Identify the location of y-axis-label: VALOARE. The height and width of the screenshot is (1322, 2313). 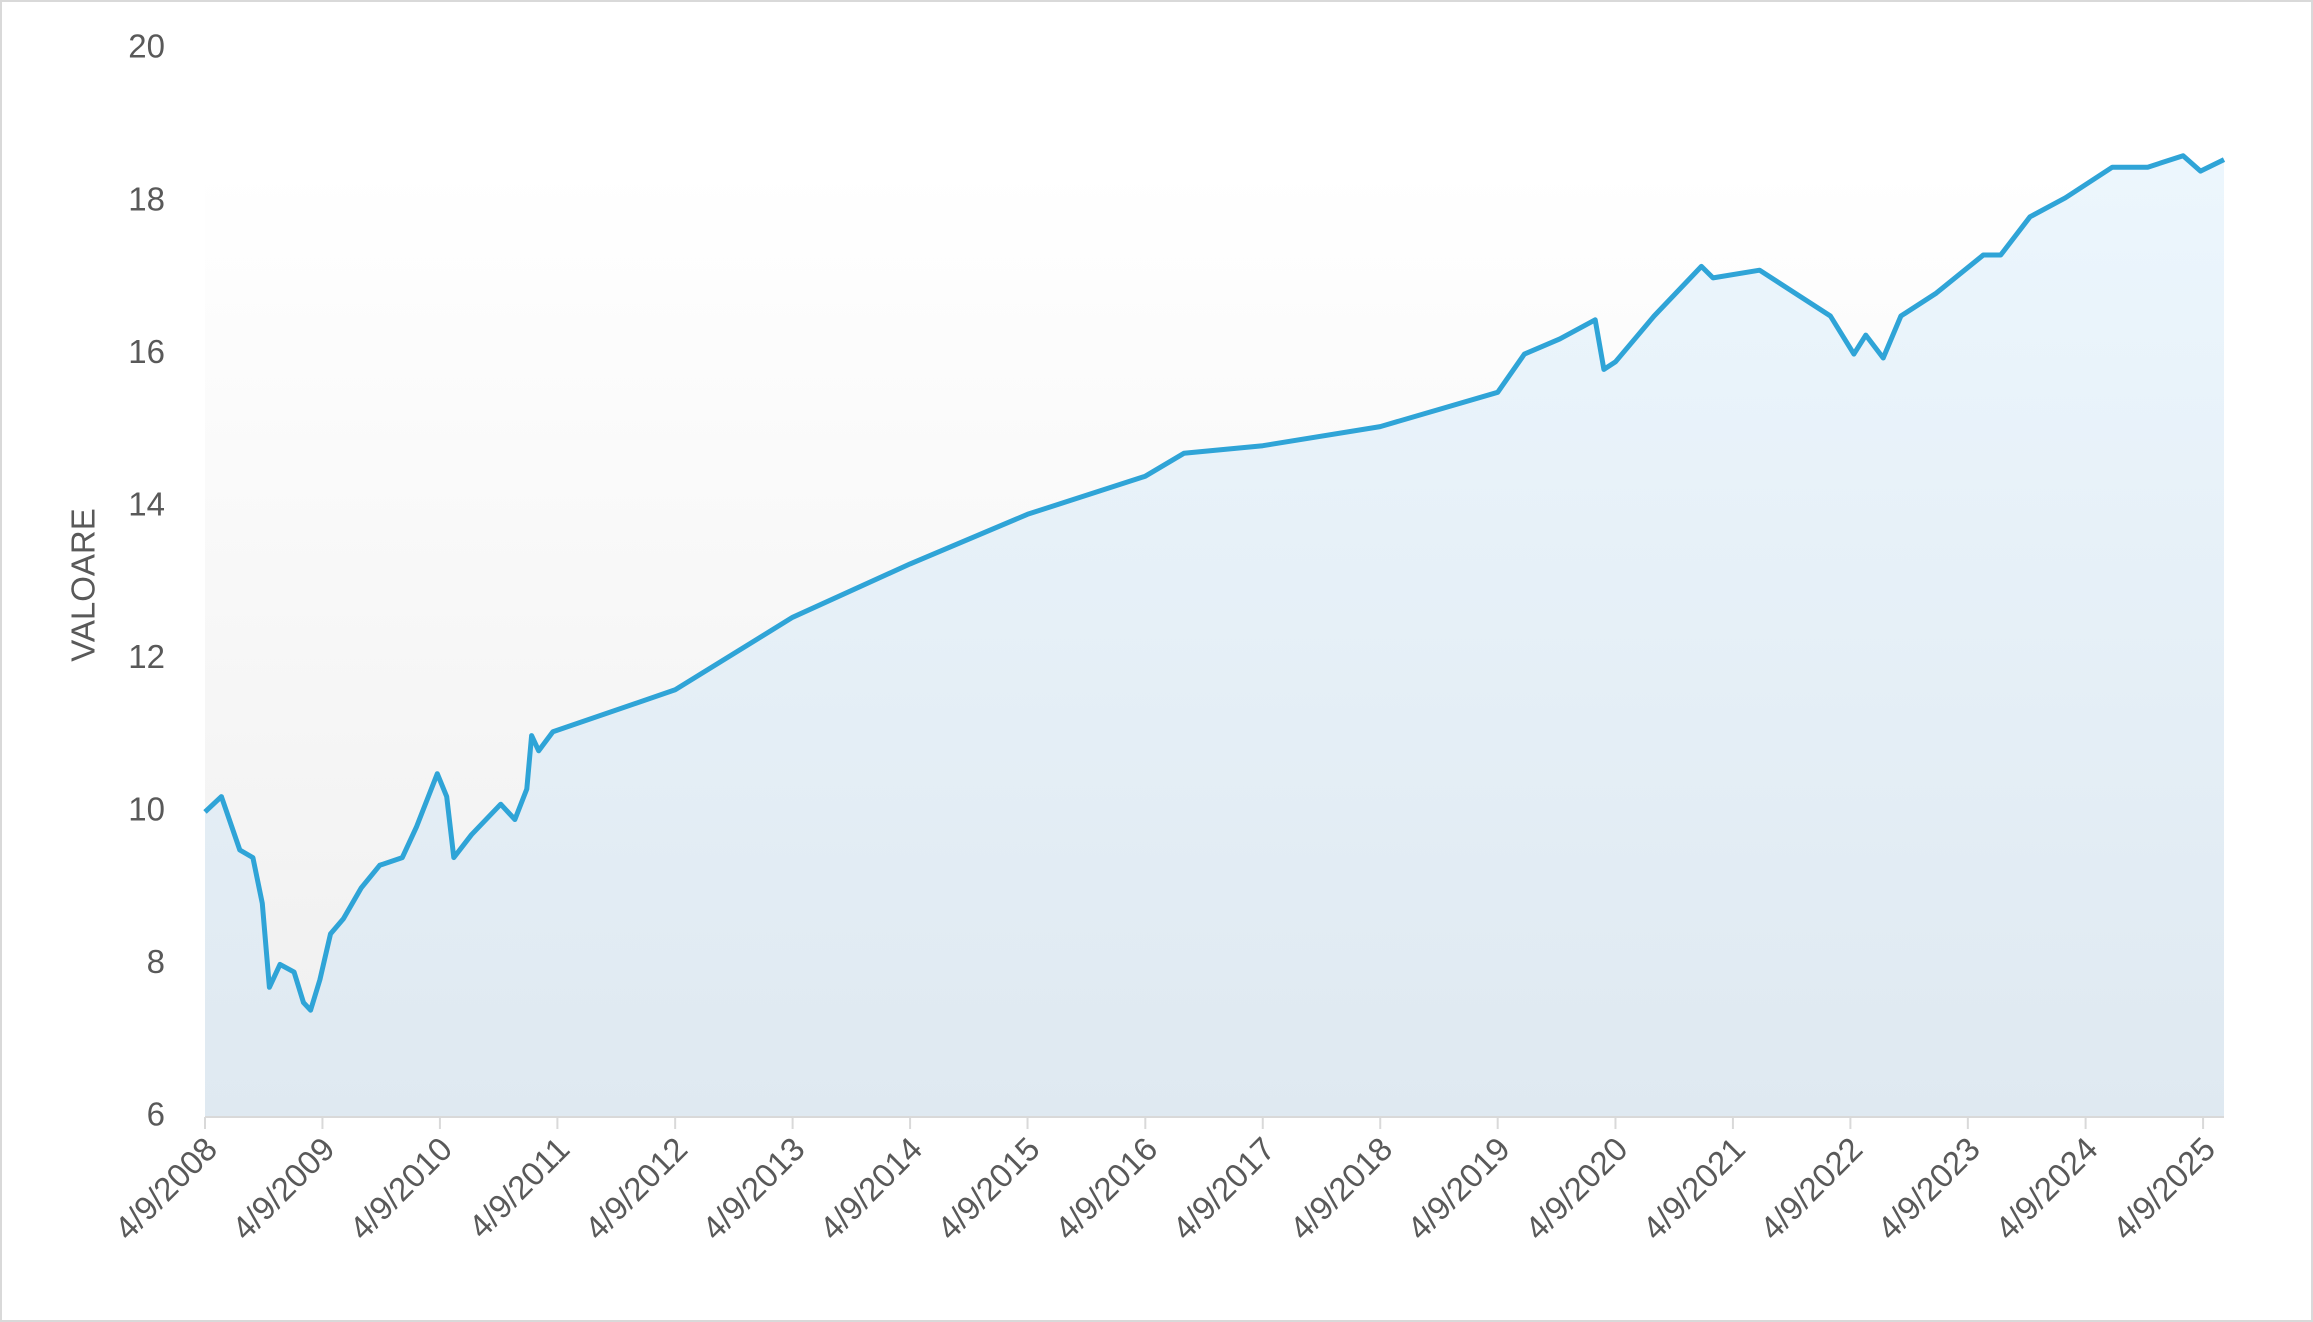
(83, 584).